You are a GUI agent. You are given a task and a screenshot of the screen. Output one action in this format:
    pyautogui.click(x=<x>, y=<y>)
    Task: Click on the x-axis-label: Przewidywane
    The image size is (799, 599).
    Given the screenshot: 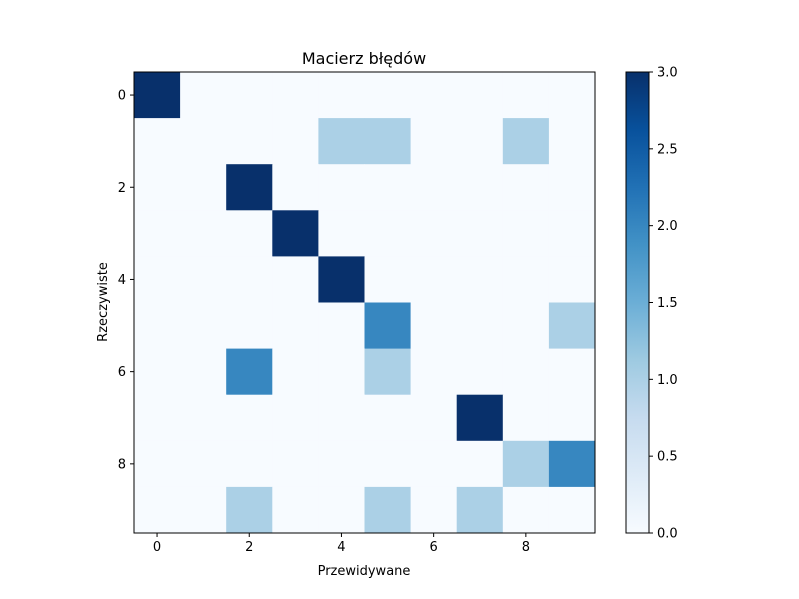 What is the action you would take?
    pyautogui.click(x=364, y=571)
    